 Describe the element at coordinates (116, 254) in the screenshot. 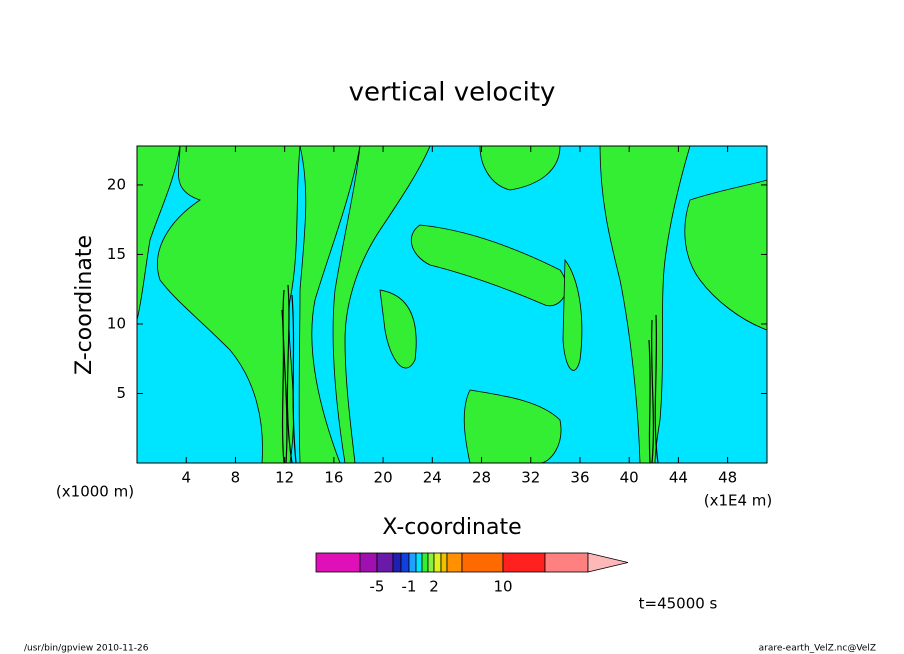

I see `y-tick-label: 15` at that location.